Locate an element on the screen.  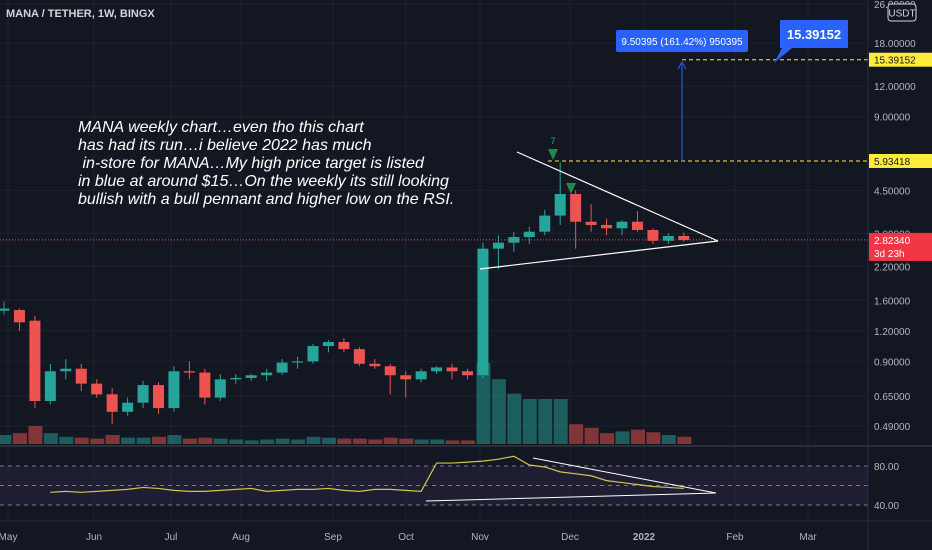
currency-button: USDT is located at coordinates (902, 12).